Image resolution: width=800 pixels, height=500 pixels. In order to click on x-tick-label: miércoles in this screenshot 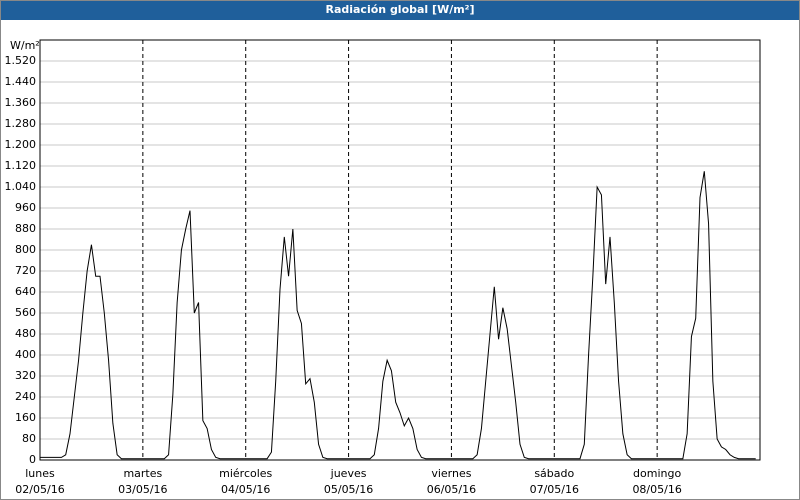, I will do `click(245, 473)`.